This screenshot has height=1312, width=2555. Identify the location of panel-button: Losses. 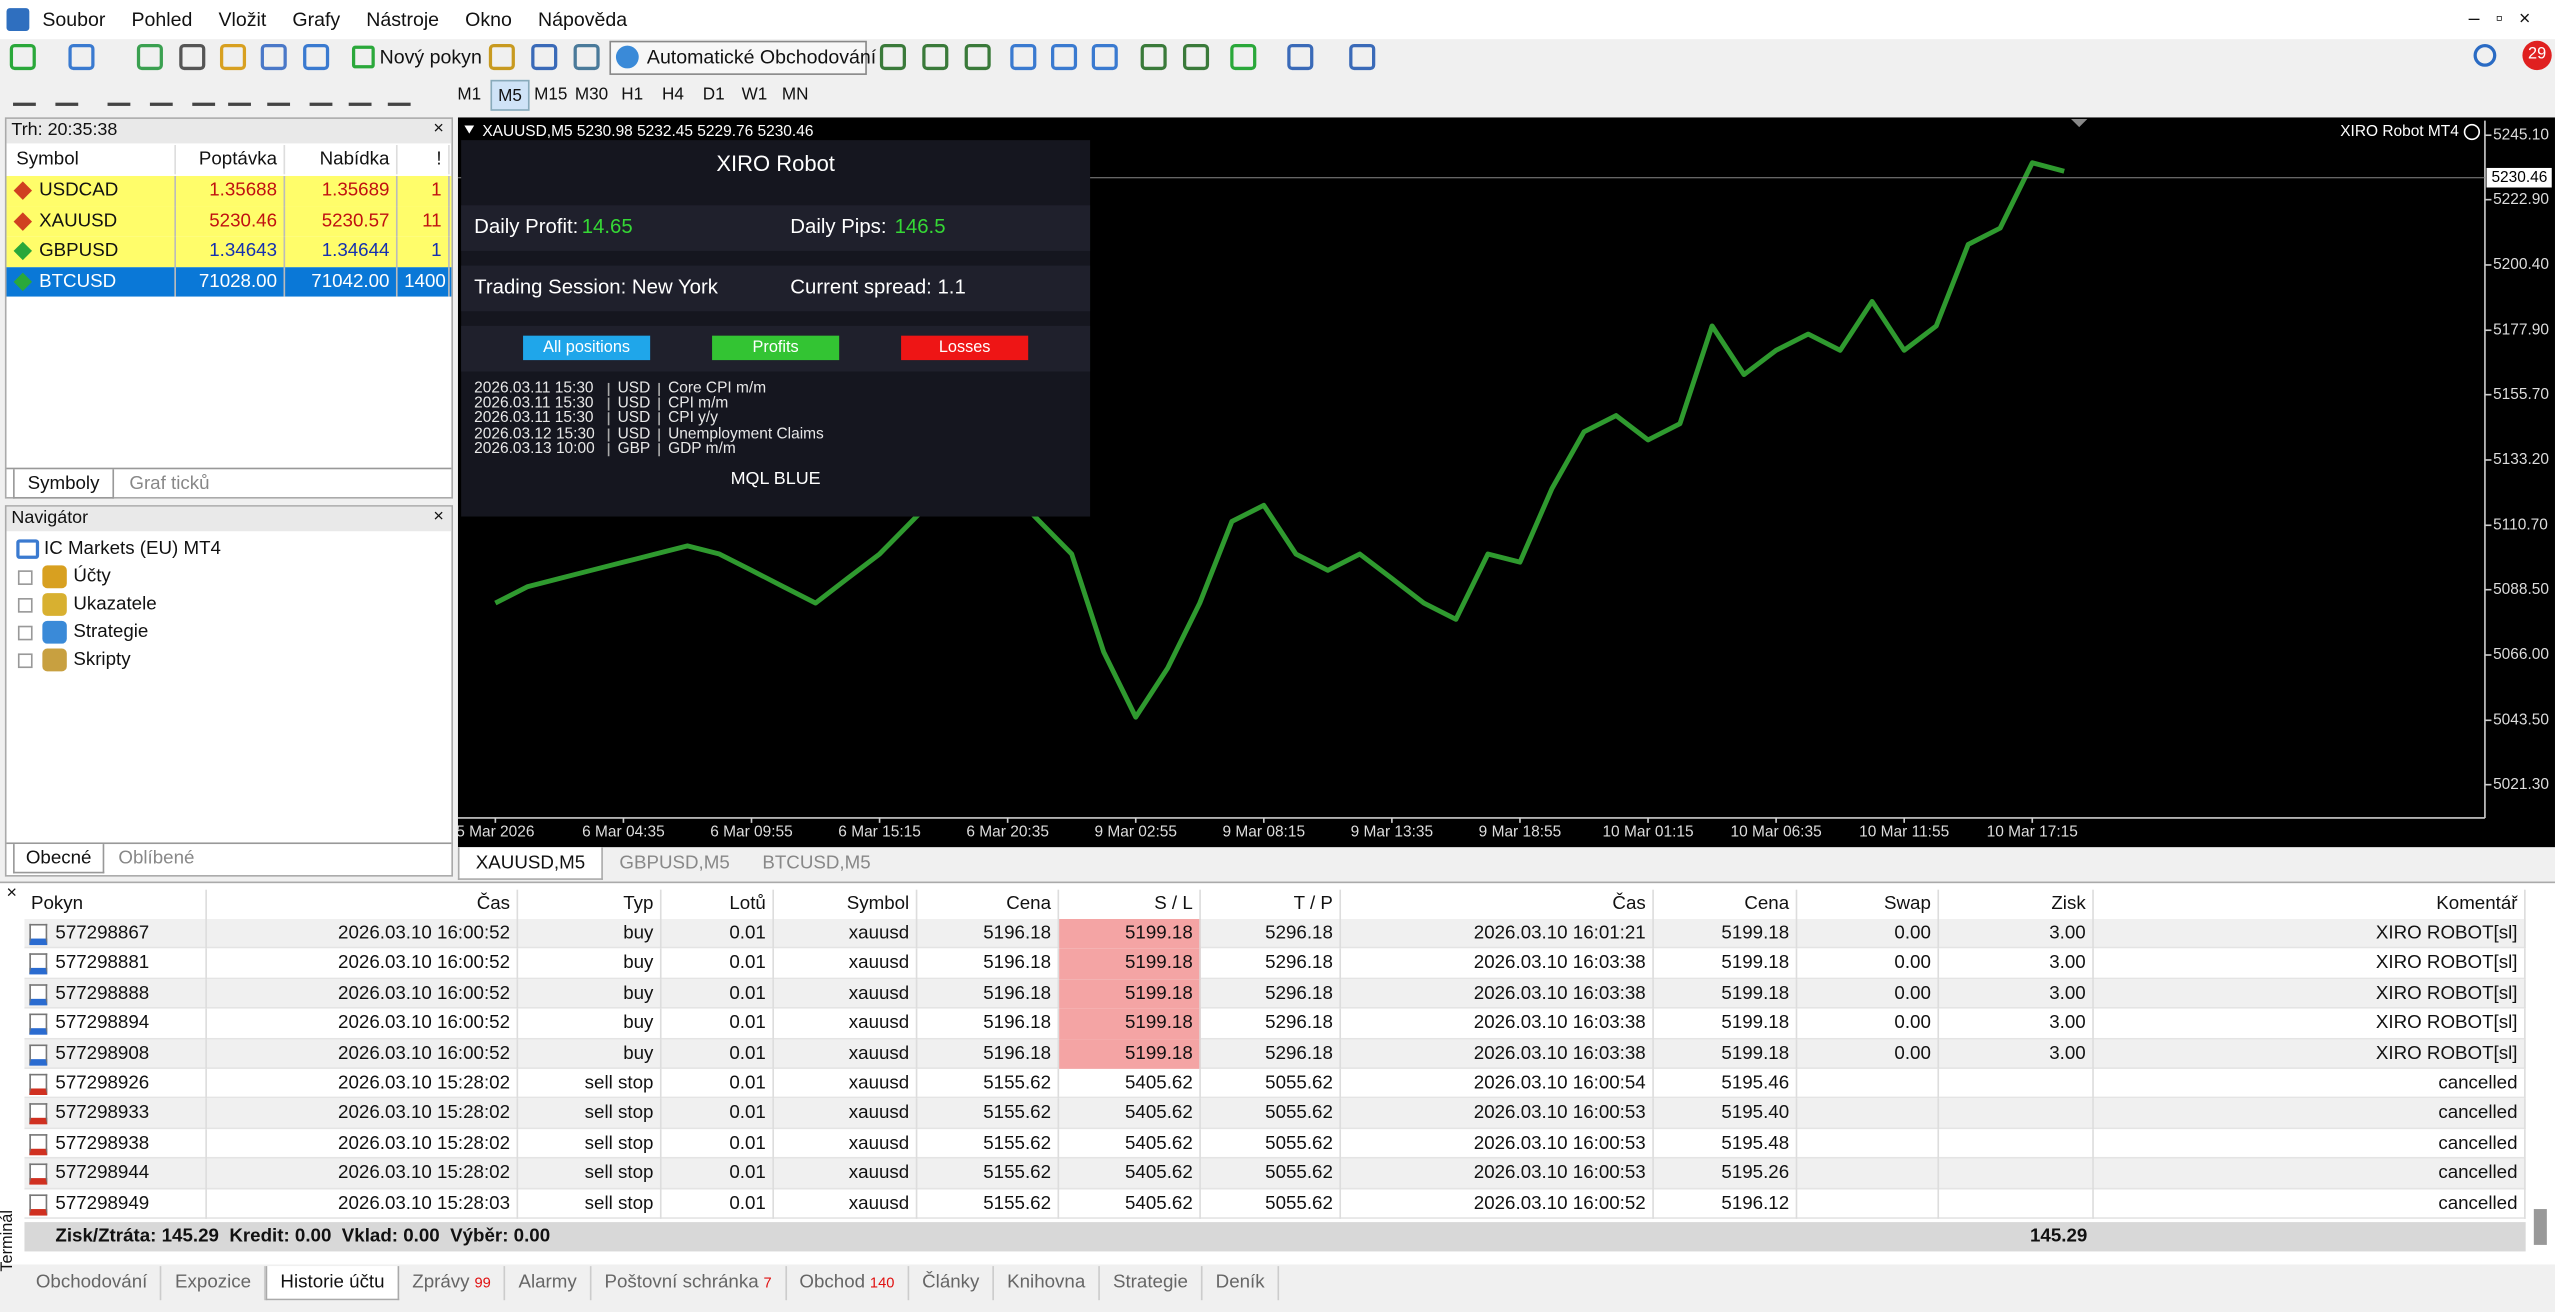
(965, 348).